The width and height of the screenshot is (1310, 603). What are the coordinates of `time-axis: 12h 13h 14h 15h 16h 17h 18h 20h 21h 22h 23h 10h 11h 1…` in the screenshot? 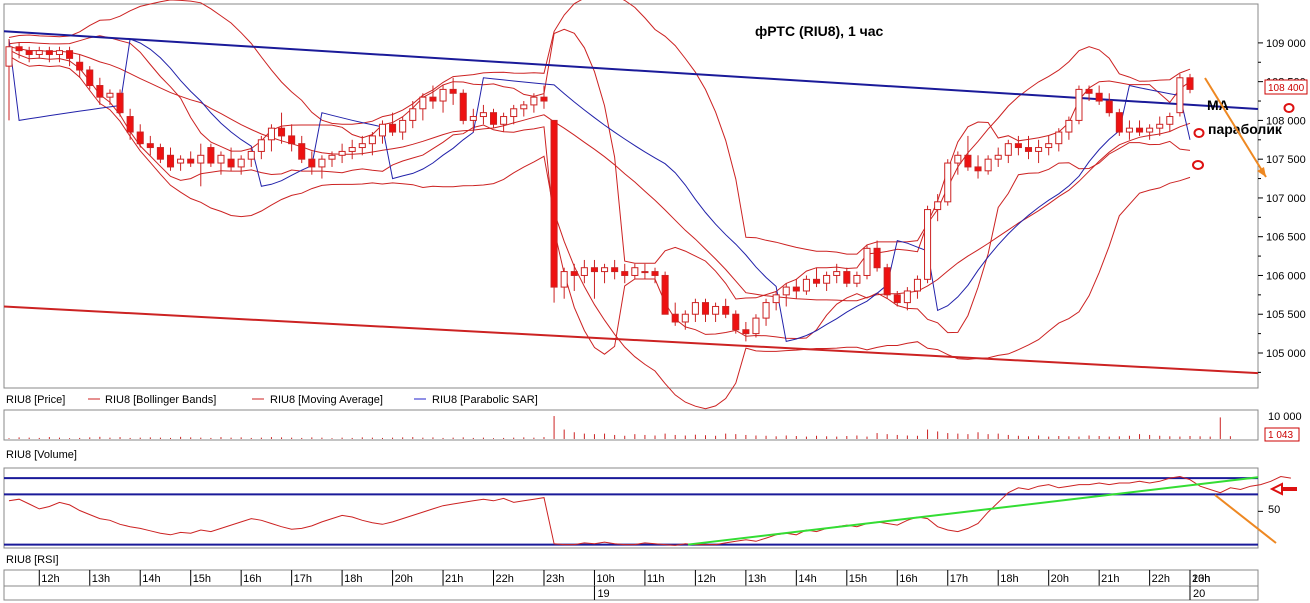 It's located at (631, 585).